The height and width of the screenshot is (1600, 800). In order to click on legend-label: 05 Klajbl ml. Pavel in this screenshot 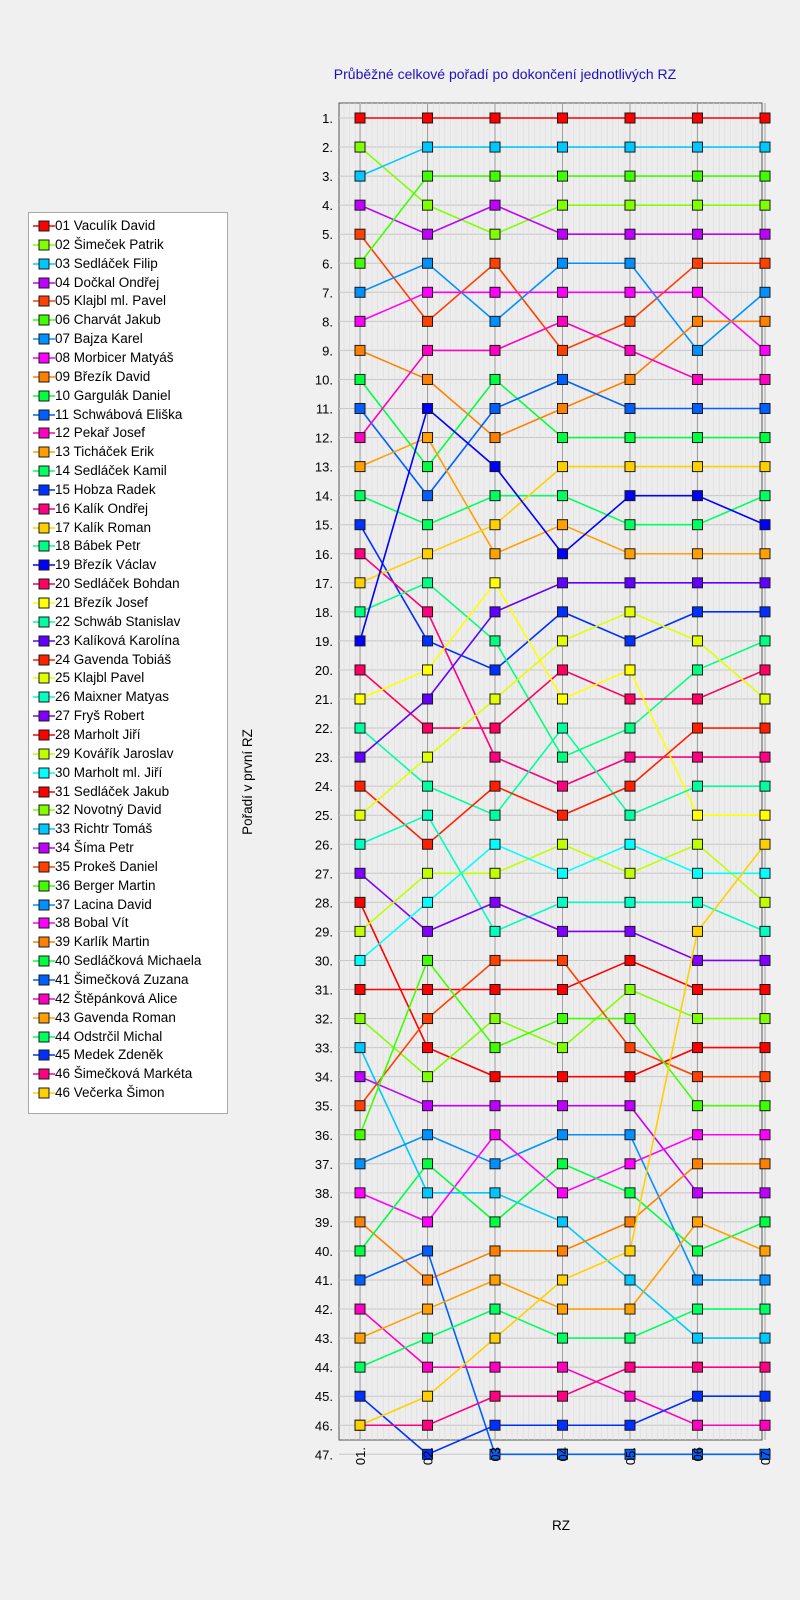, I will do `click(111, 301)`.